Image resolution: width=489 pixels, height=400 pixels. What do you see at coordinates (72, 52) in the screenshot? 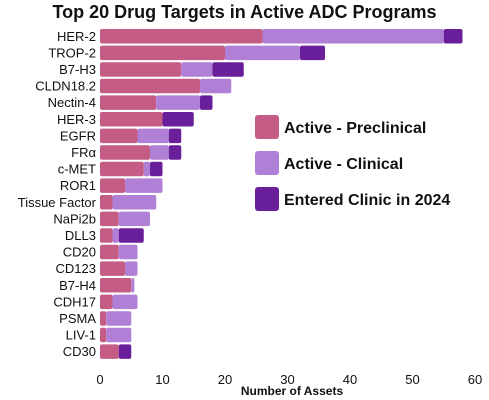
I see `category-label: TROP-2` at bounding box center [72, 52].